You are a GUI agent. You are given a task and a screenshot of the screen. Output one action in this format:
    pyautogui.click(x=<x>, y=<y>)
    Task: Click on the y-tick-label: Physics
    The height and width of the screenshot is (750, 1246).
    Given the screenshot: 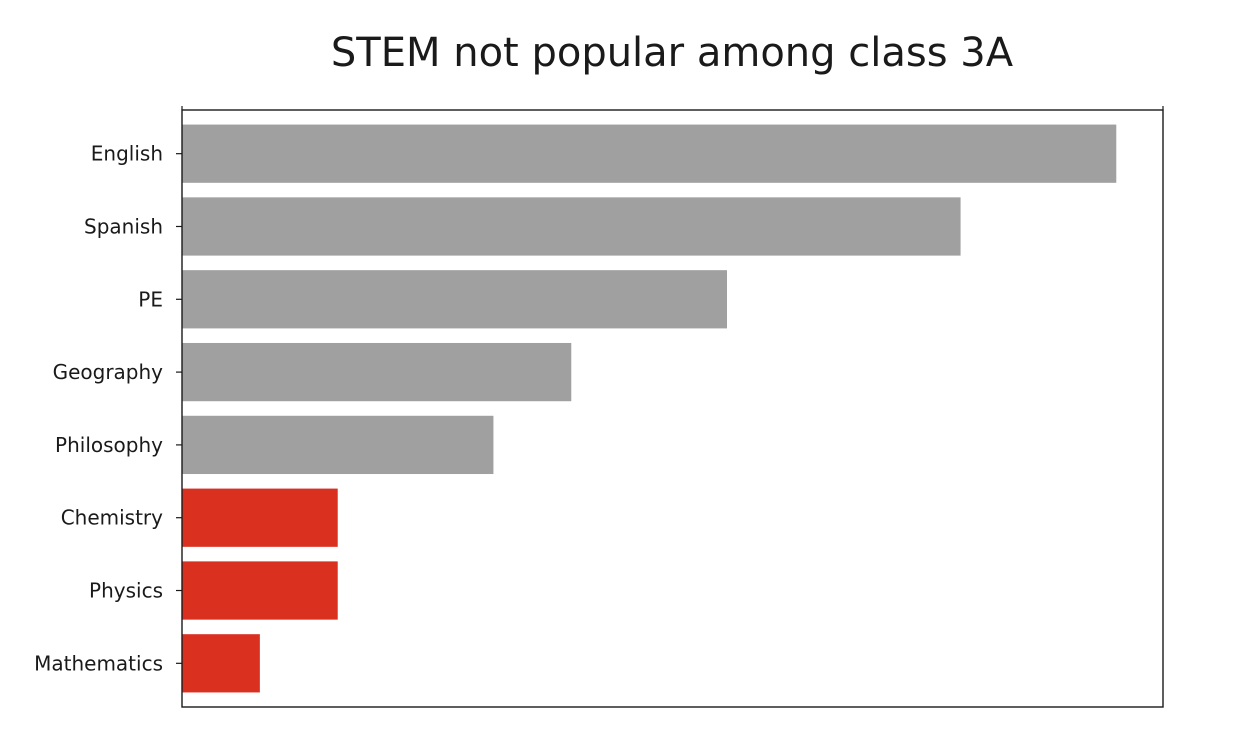 What is the action you would take?
    pyautogui.click(x=126, y=591)
    